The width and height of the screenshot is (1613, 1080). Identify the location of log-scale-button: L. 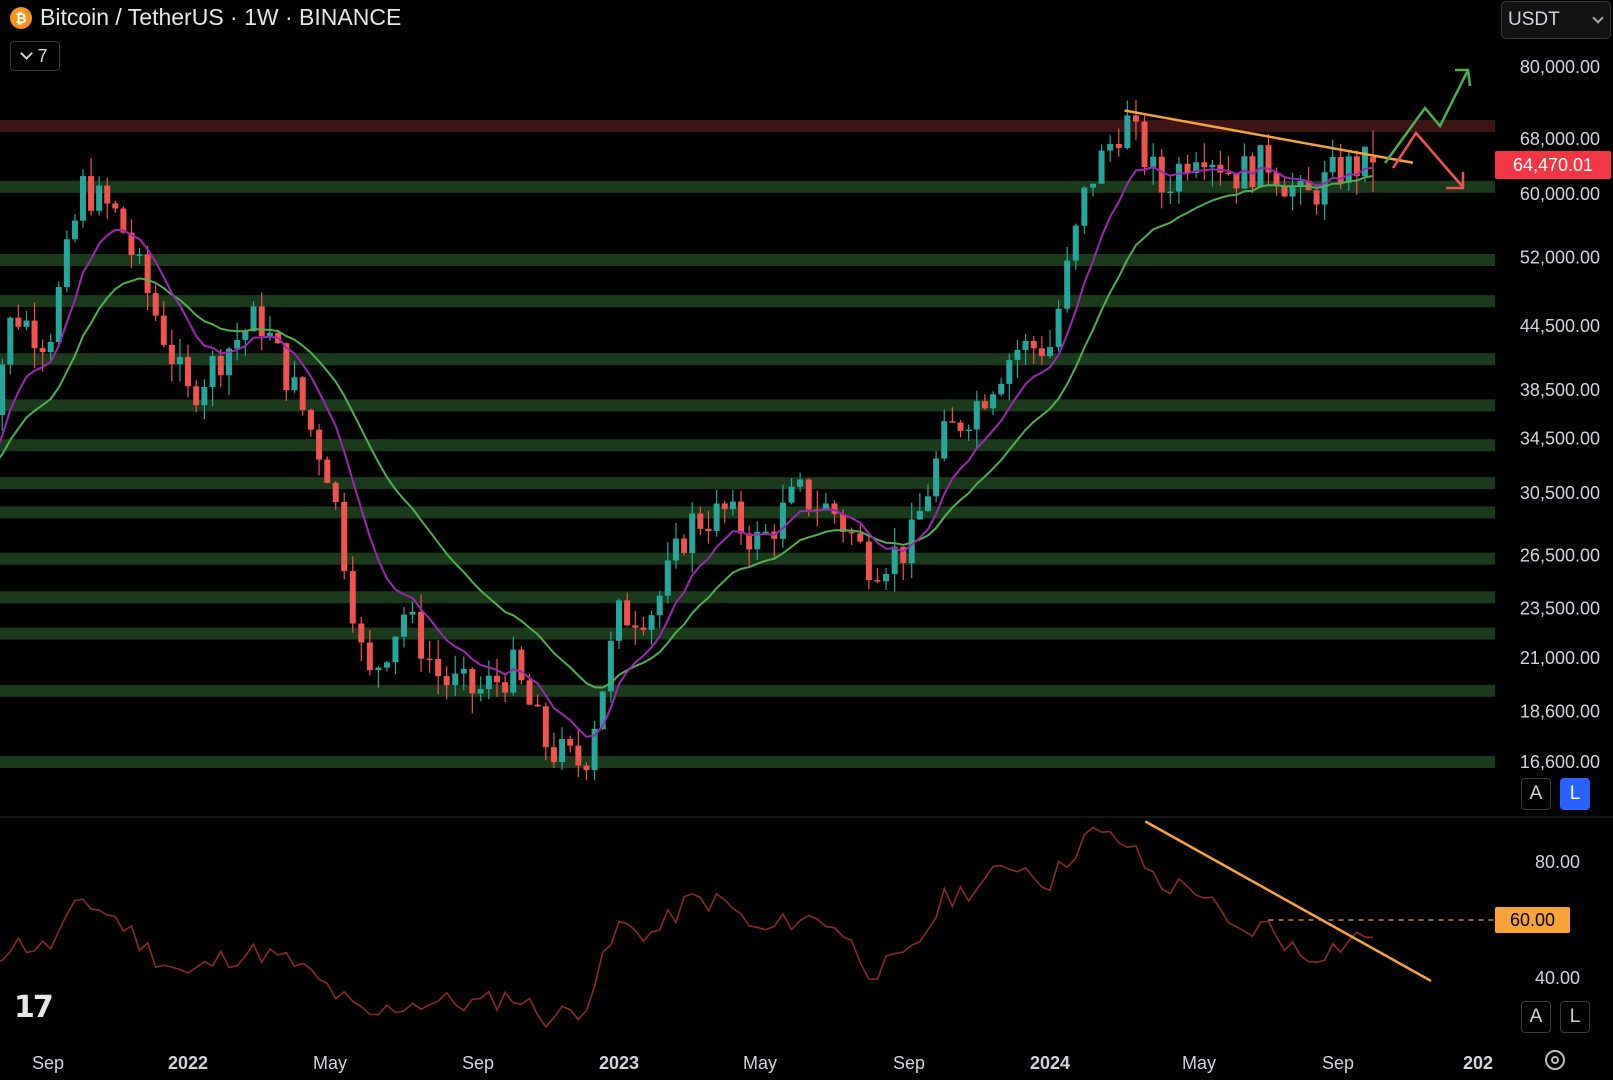
(1575, 794).